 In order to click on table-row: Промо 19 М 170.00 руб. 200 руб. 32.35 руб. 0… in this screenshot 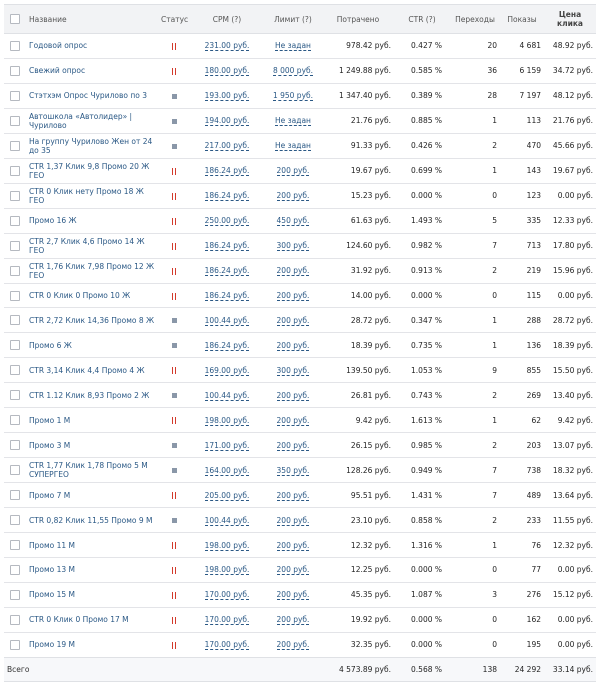, I will do `click(300, 644)`.